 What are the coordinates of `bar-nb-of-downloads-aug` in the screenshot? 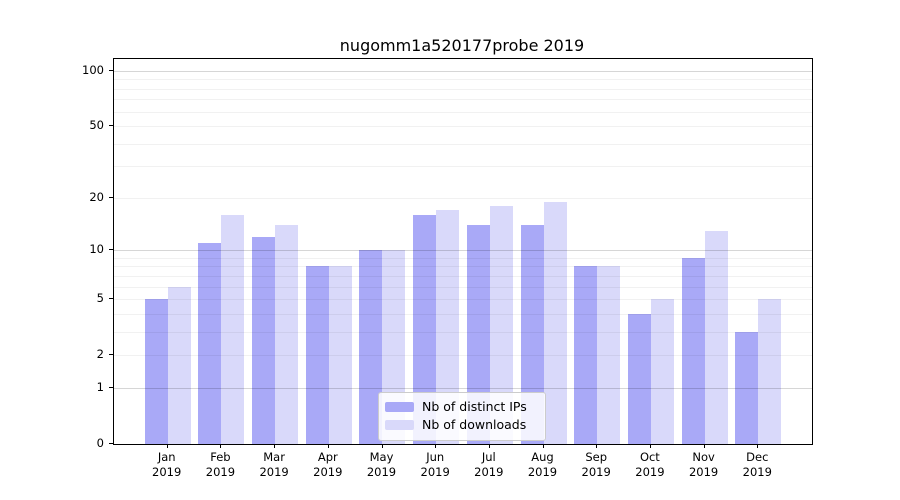 It's located at (555, 322).